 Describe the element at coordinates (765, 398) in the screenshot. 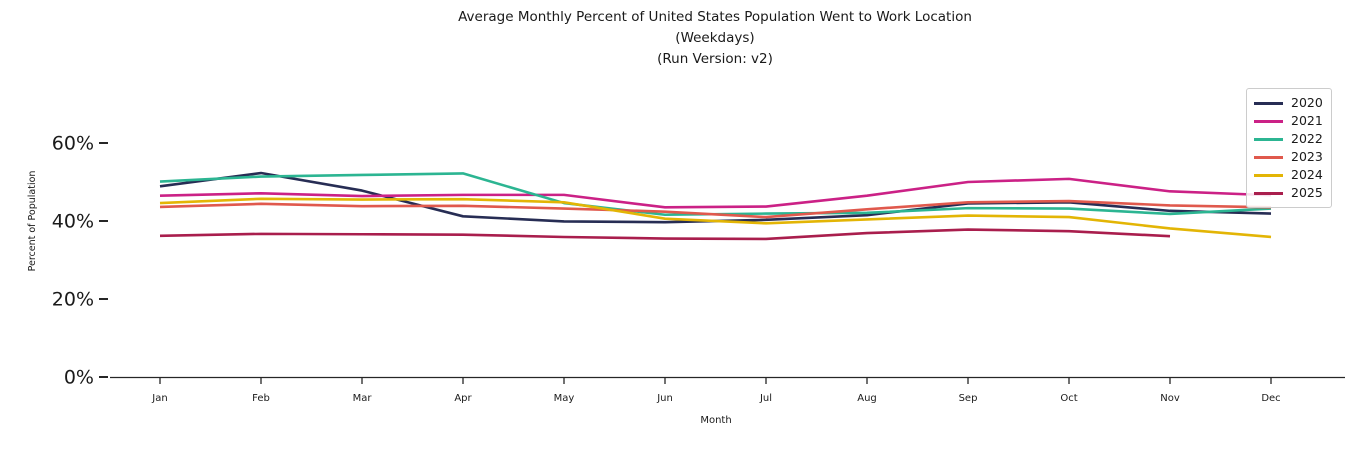

I see `x-tick-label: Jul` at that location.